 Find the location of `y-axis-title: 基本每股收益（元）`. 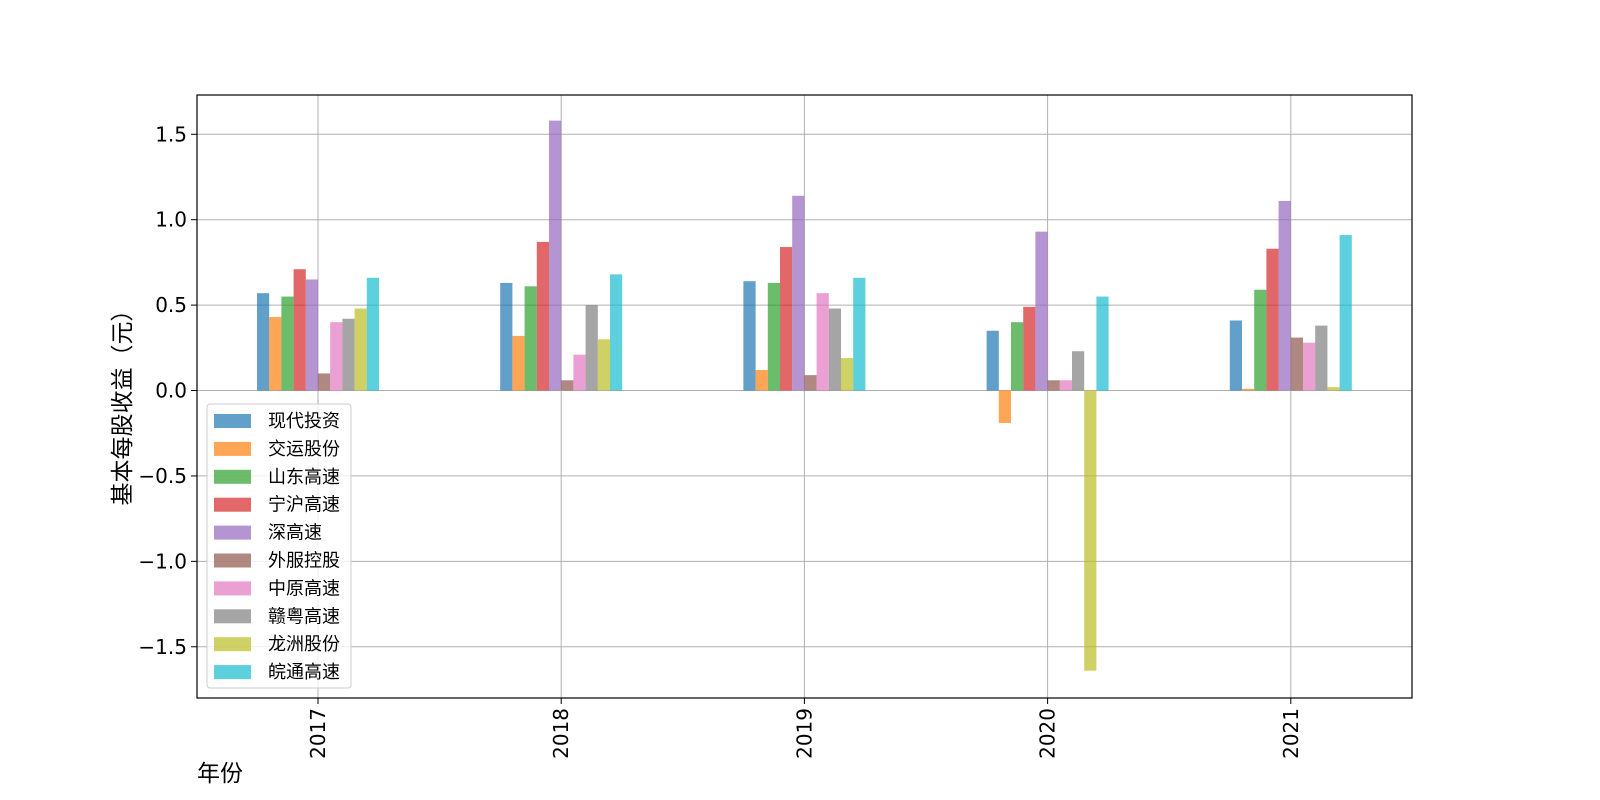

y-axis-title: 基本每股收益（元） is located at coordinates (123, 402).